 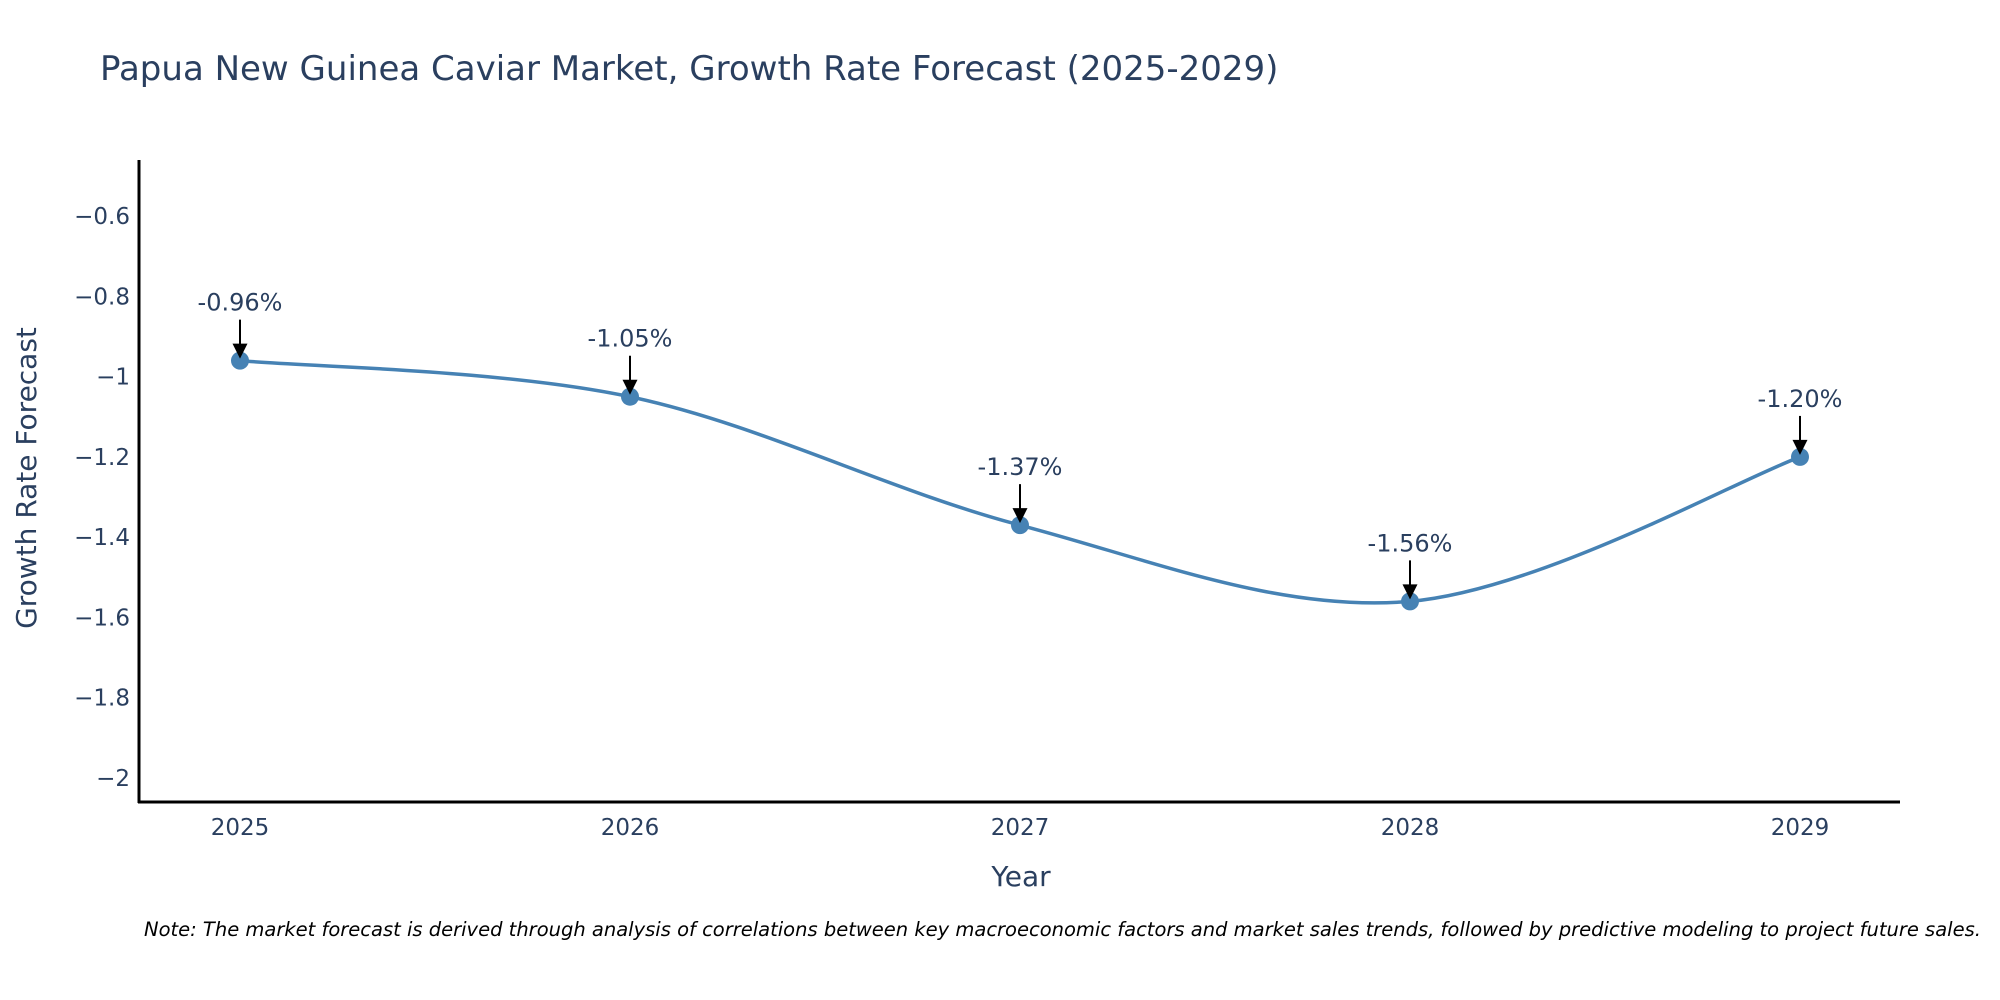 I want to click on x-axis-title: Year, so click(x=1020, y=876).